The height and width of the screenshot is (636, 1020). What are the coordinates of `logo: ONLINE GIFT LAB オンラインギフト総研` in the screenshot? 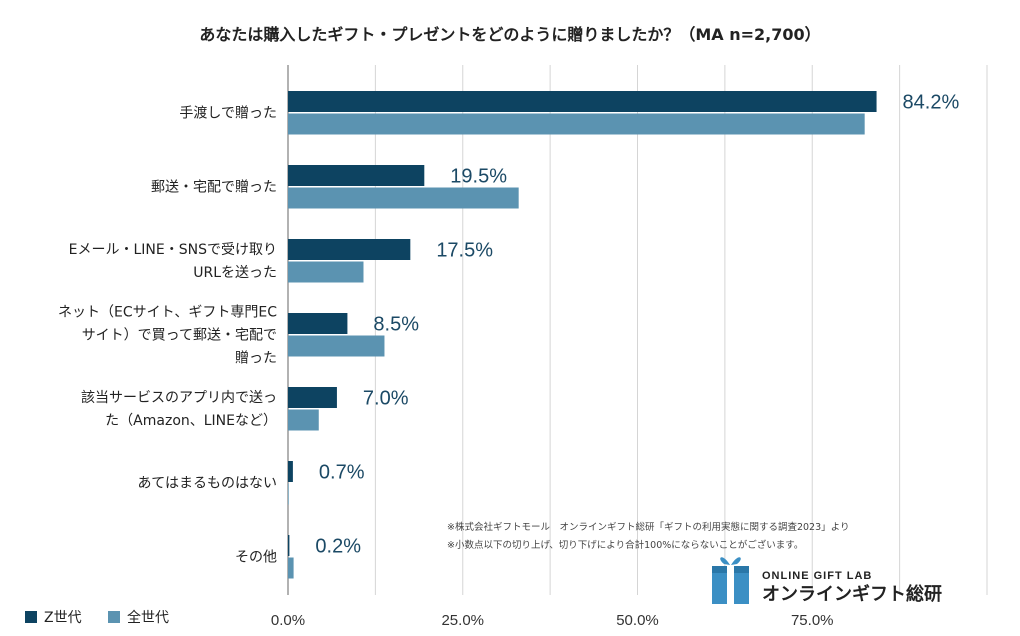 It's located at (827, 581).